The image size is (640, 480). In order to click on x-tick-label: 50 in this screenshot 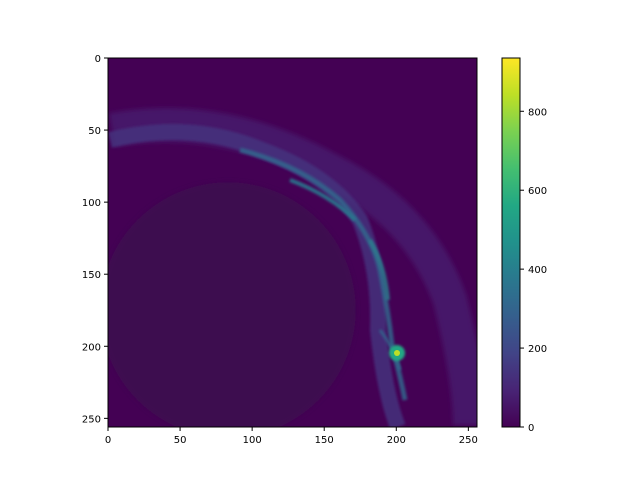, I will do `click(180, 440)`.